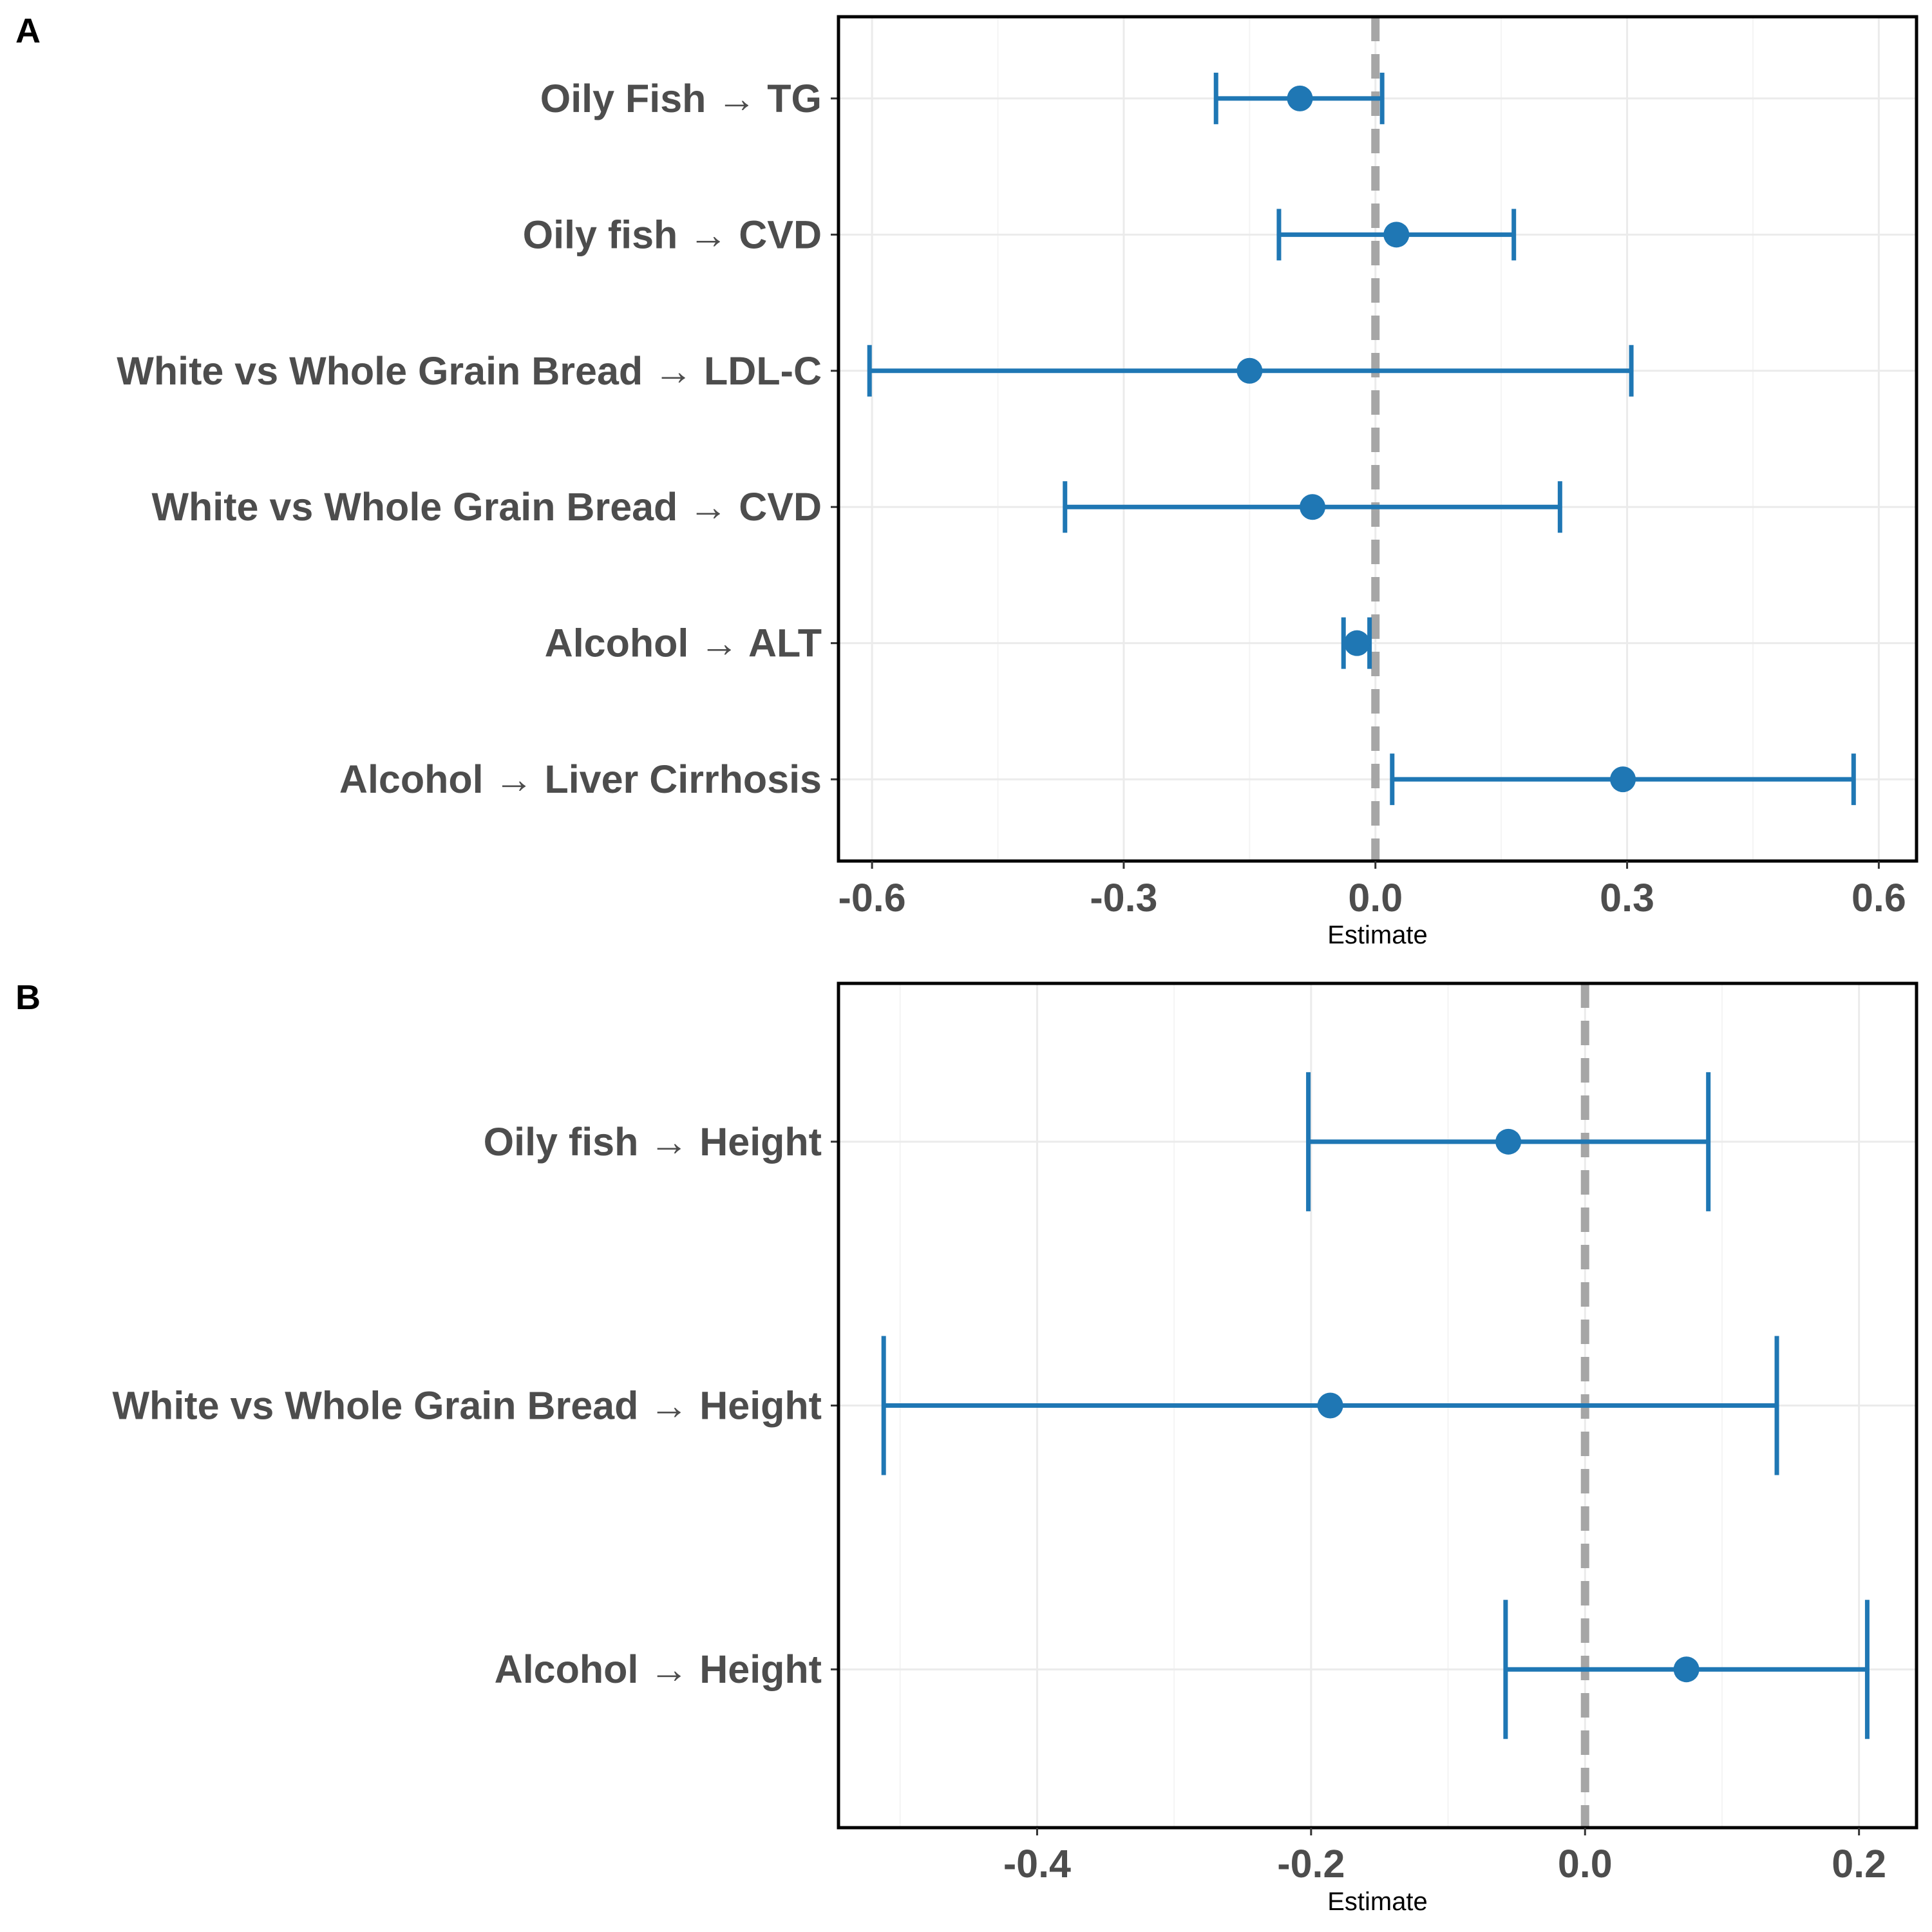 This screenshot has height=1932, width=1932. What do you see at coordinates (1627, 898) in the screenshot?
I see `x-tick-label: 0.3` at bounding box center [1627, 898].